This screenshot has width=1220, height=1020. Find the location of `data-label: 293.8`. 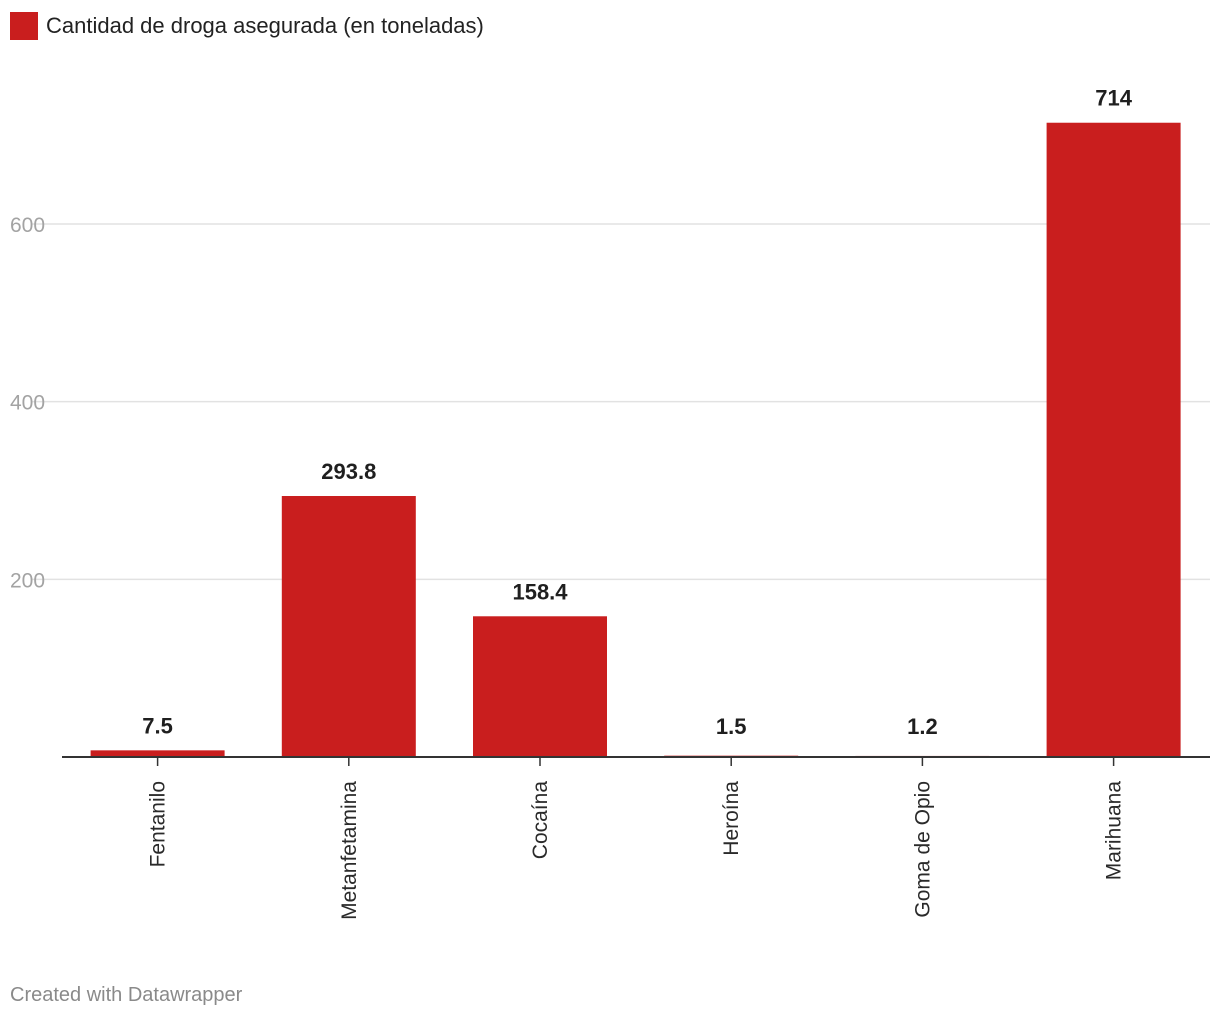

data-label: 293.8 is located at coordinates (348, 471).